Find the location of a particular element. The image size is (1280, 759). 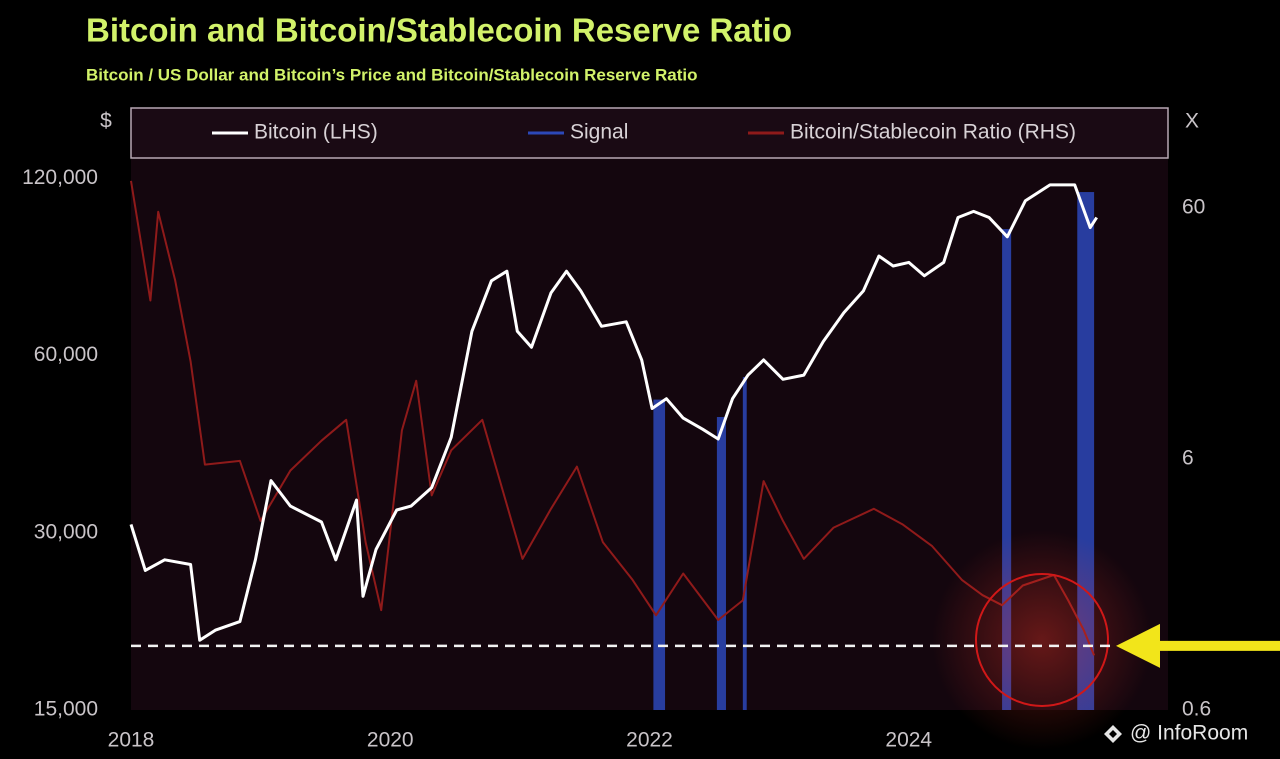

x-tick-label: 2022 is located at coordinates (649, 740).